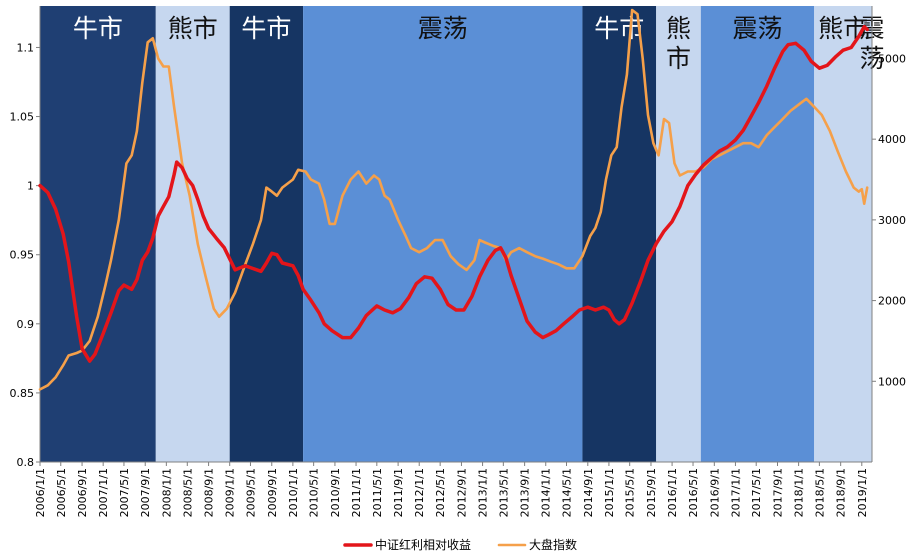  Describe the element at coordinates (82, 492) in the screenshot. I see `x-tick-label: 2006/9/1` at that location.